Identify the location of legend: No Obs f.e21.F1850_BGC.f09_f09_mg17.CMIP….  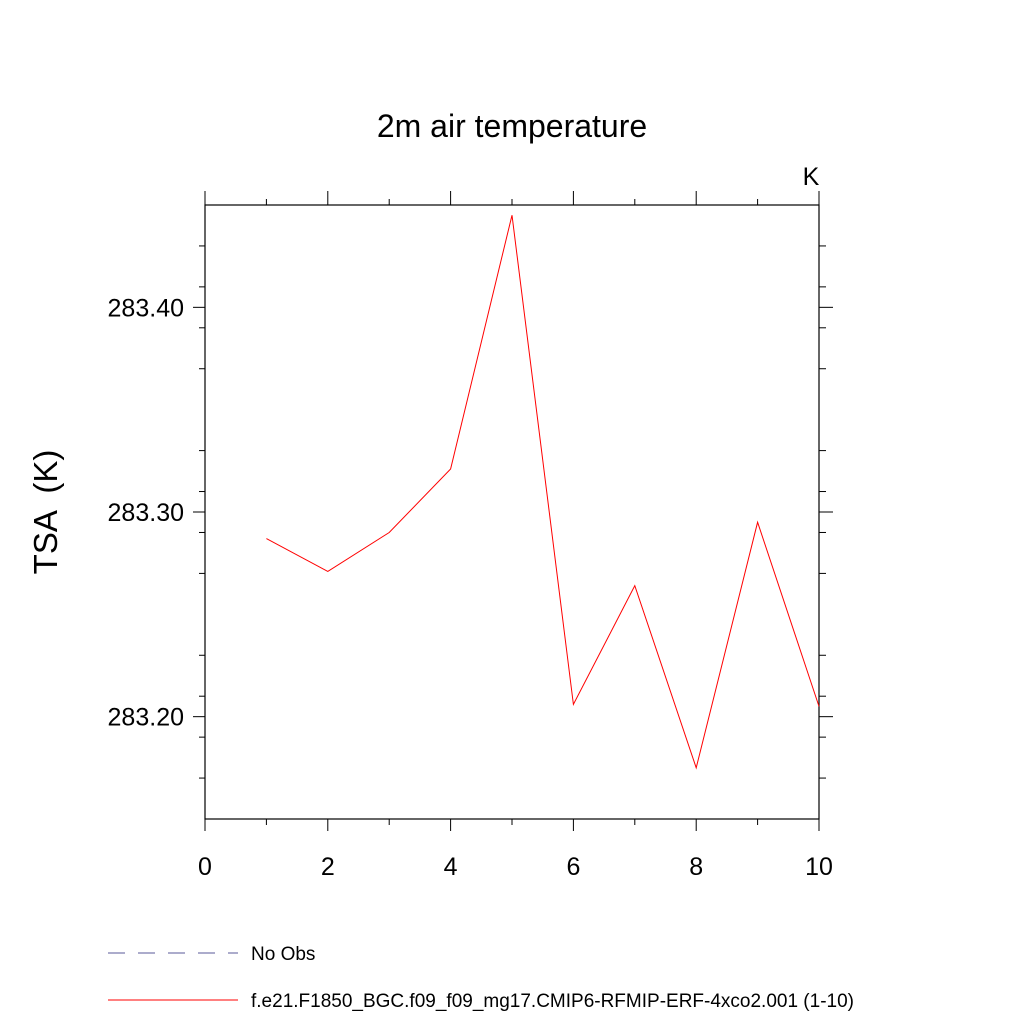
(481, 978).